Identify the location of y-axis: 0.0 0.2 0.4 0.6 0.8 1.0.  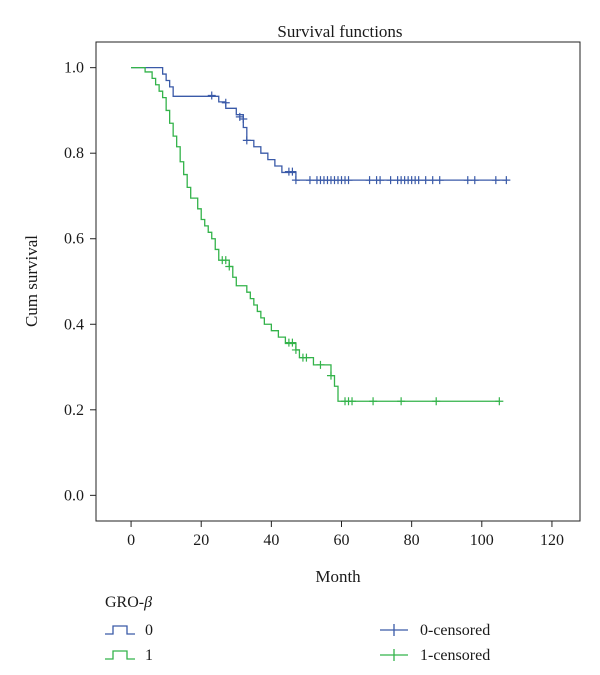
(80, 282).